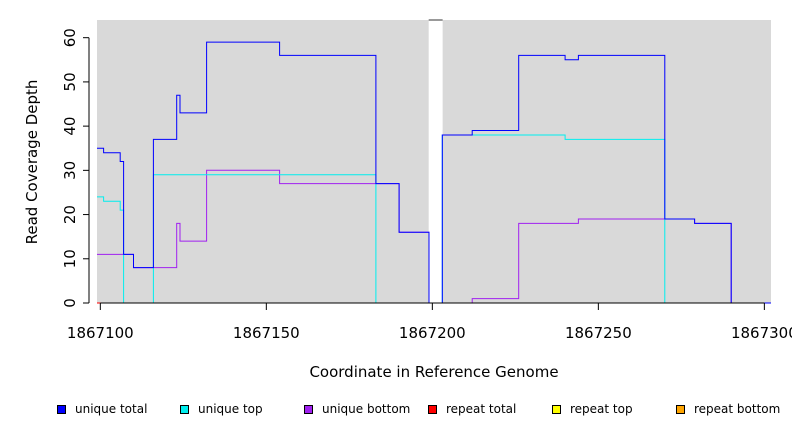  What do you see at coordinates (432, 333) in the screenshot?
I see `x-tick-label: 1867200` at bounding box center [432, 333].